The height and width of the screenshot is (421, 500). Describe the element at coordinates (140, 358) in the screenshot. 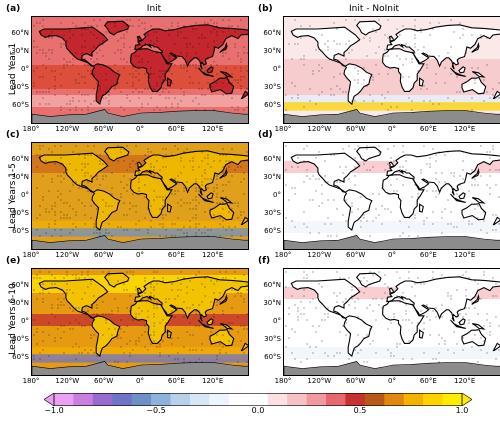

I see `southern-anomaly-band` at that location.